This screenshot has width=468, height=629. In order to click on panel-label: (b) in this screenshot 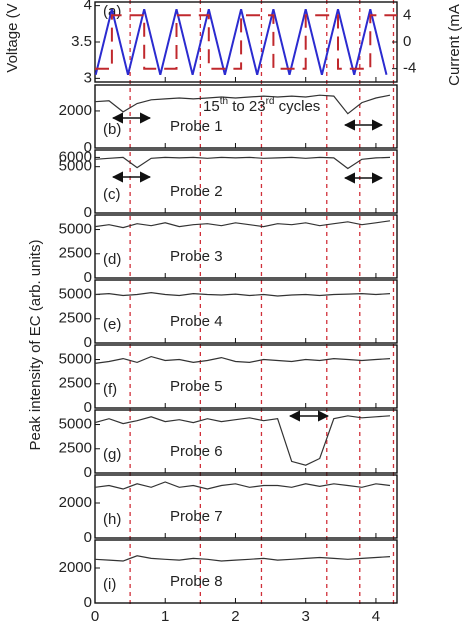, I will do `click(112, 129)`.